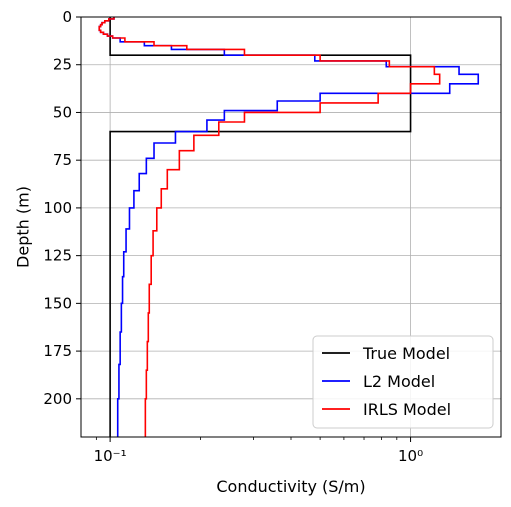 This screenshot has width=511, height=507. What do you see at coordinates (57, 208) in the screenshot?
I see `y-tick-label: 100` at bounding box center [57, 208].